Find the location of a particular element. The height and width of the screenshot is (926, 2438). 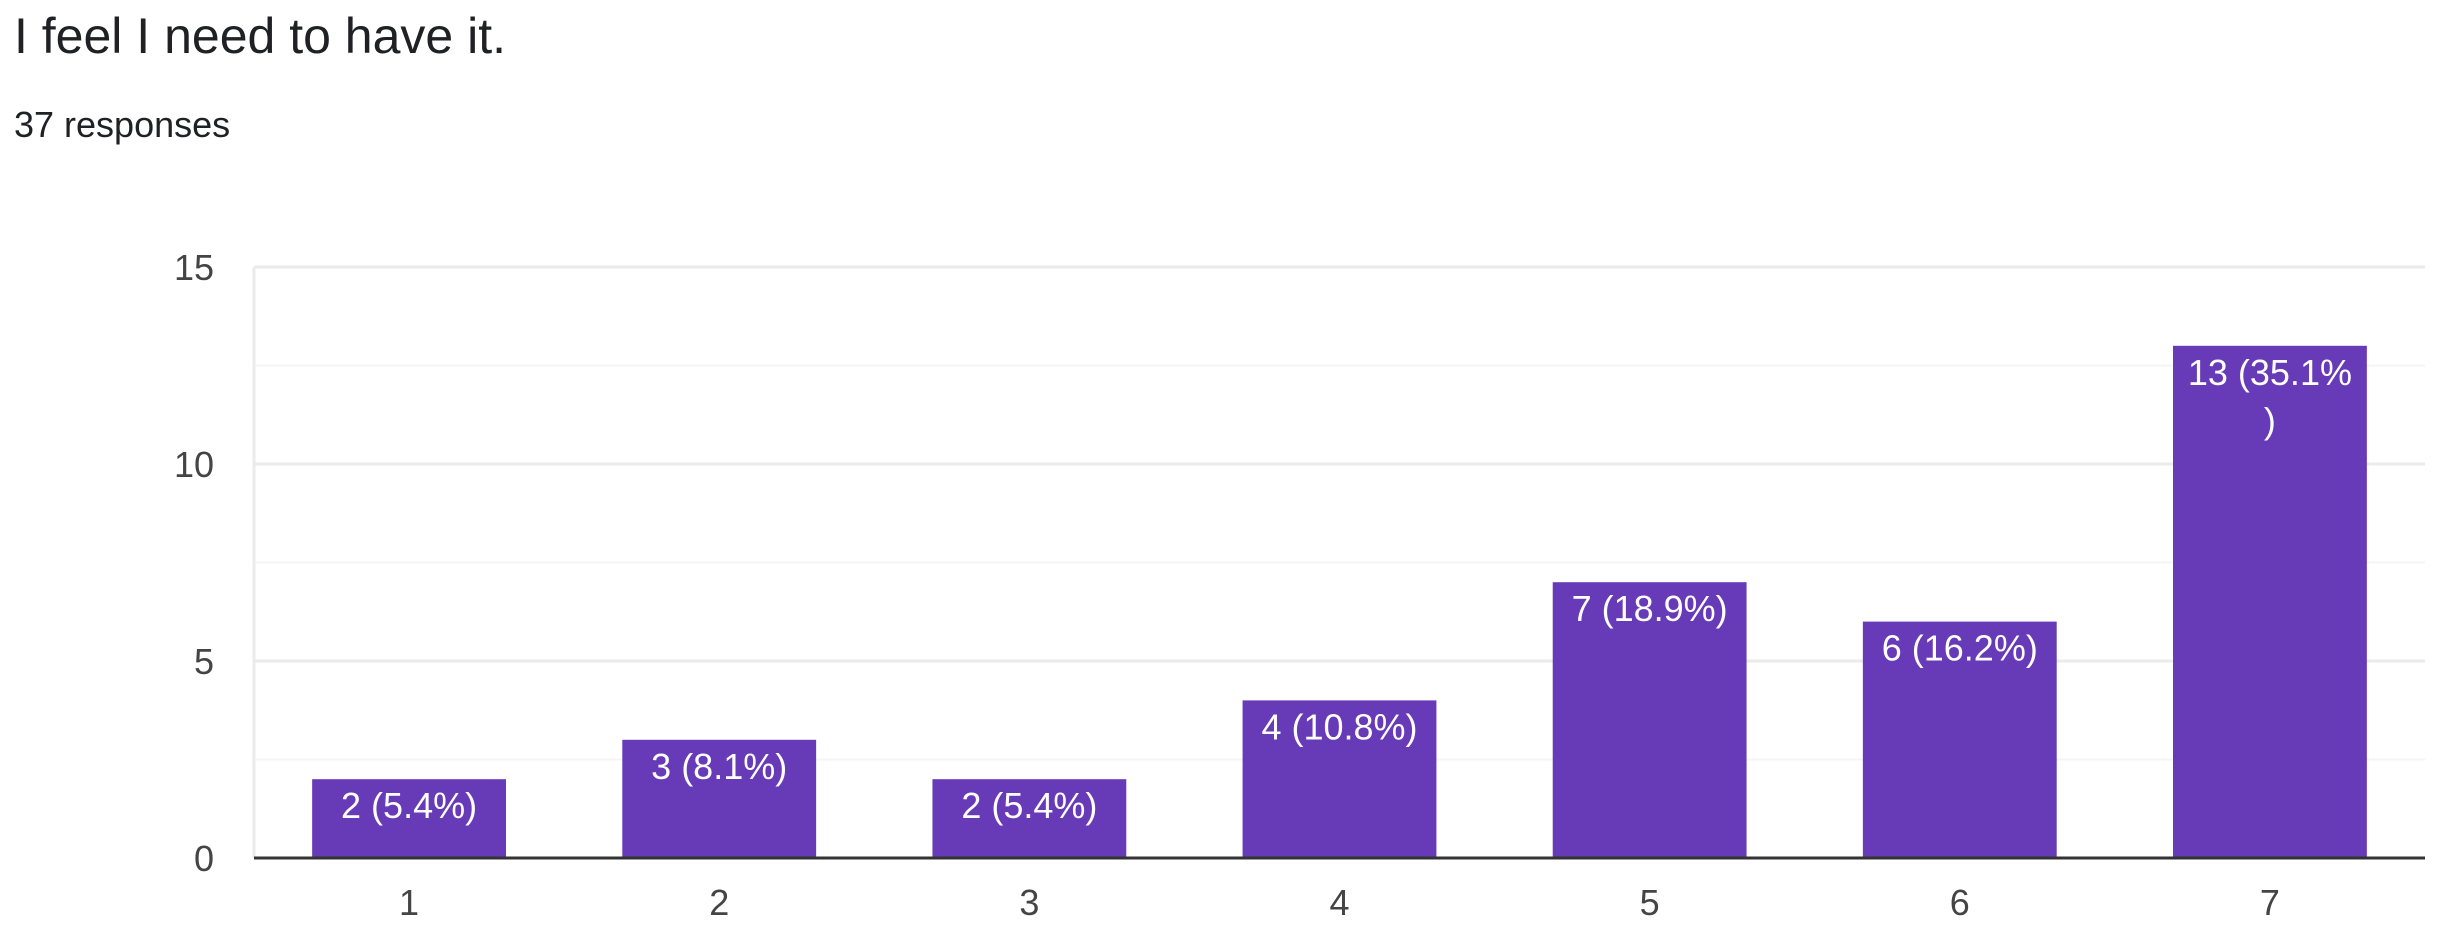

y-tick-label: 0 is located at coordinates (204, 858).